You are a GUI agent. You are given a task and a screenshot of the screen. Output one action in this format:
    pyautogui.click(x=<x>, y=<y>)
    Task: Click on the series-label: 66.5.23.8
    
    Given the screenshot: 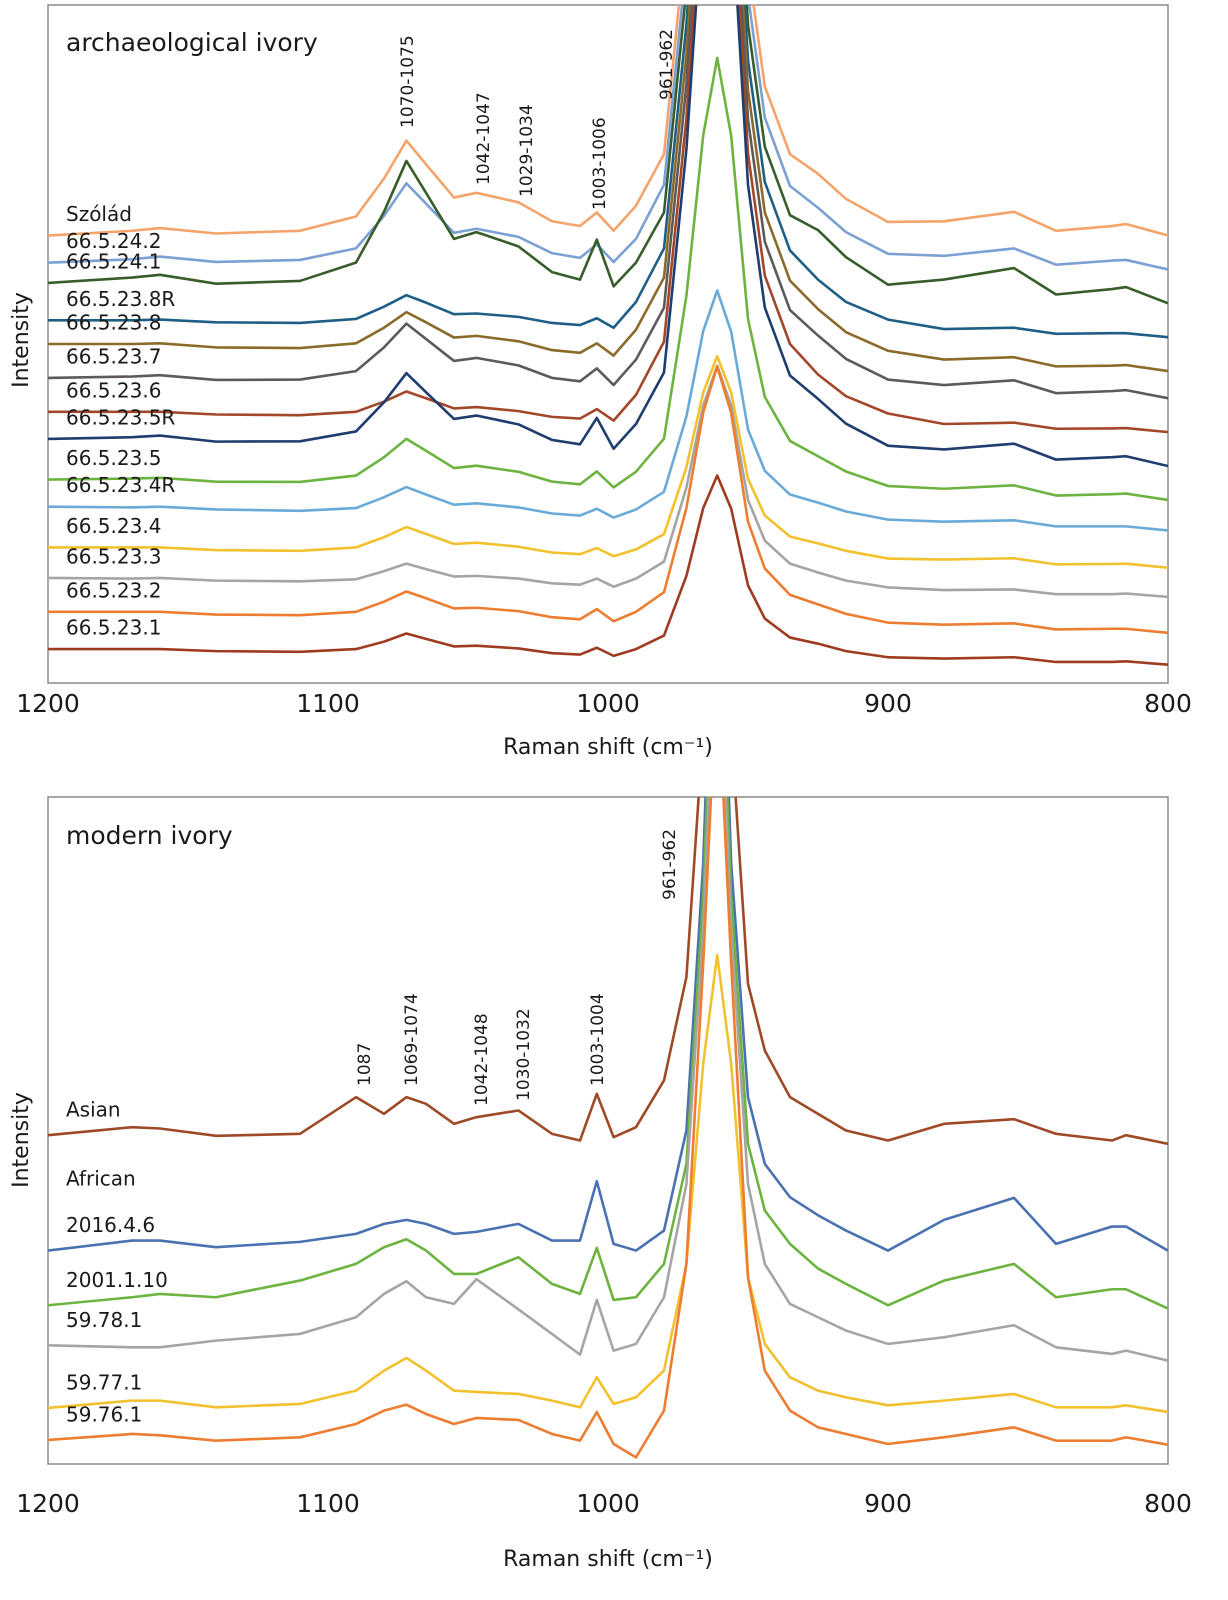 What is the action you would take?
    pyautogui.click(x=113, y=323)
    